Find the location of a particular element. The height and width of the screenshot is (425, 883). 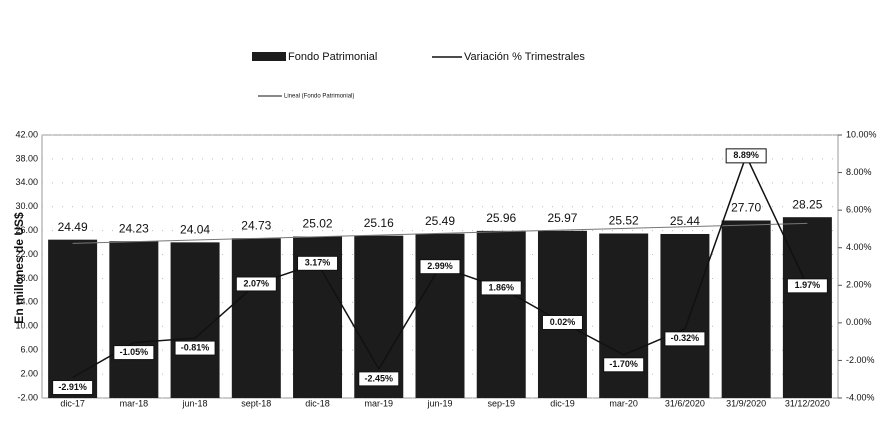

y-tick-label: 2.00 is located at coordinates (29, 373).